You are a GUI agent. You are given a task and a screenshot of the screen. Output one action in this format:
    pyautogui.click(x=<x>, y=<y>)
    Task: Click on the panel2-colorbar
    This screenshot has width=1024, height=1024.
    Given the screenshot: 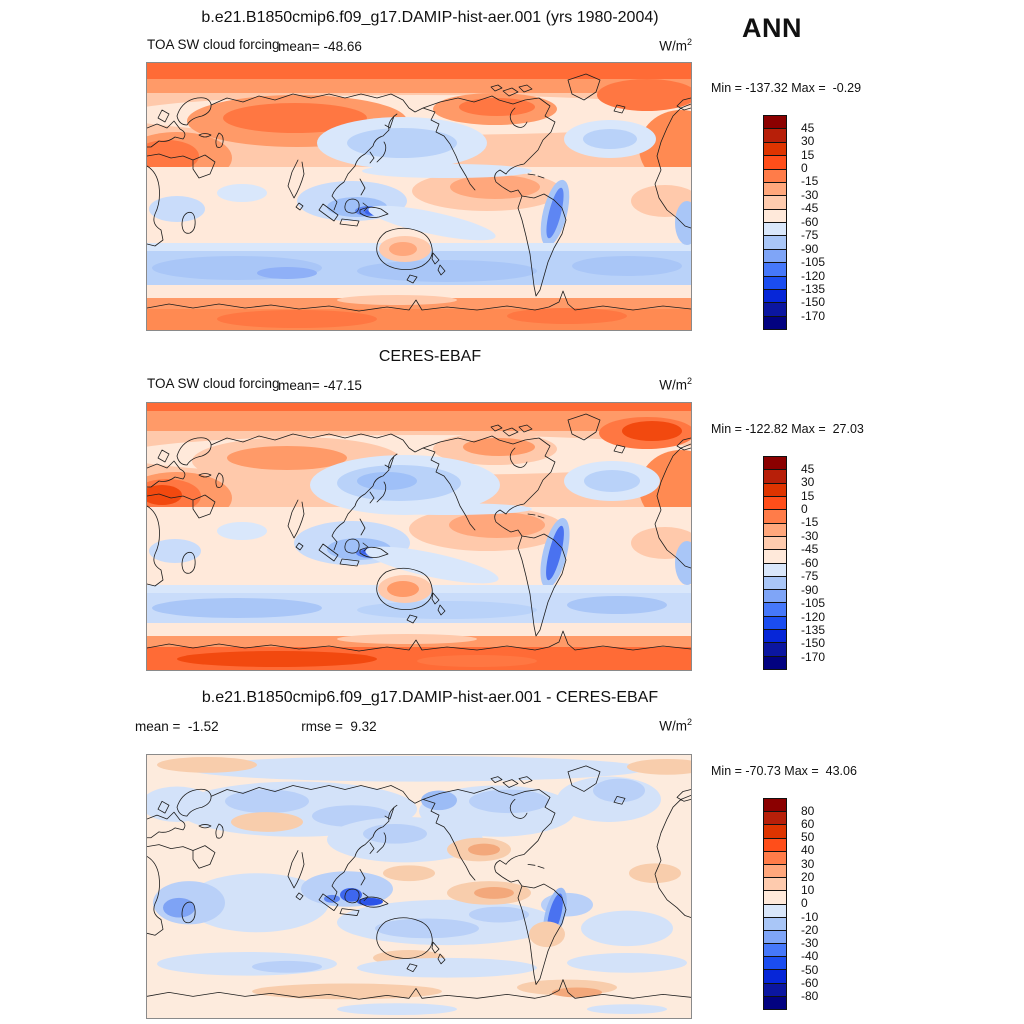 What is the action you would take?
    pyautogui.click(x=775, y=563)
    